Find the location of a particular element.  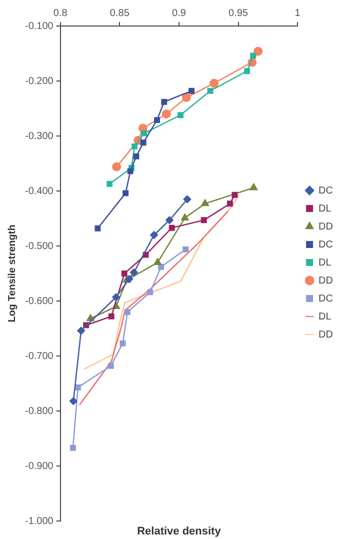

x-tick-label: 0.85 is located at coordinates (120, 13).